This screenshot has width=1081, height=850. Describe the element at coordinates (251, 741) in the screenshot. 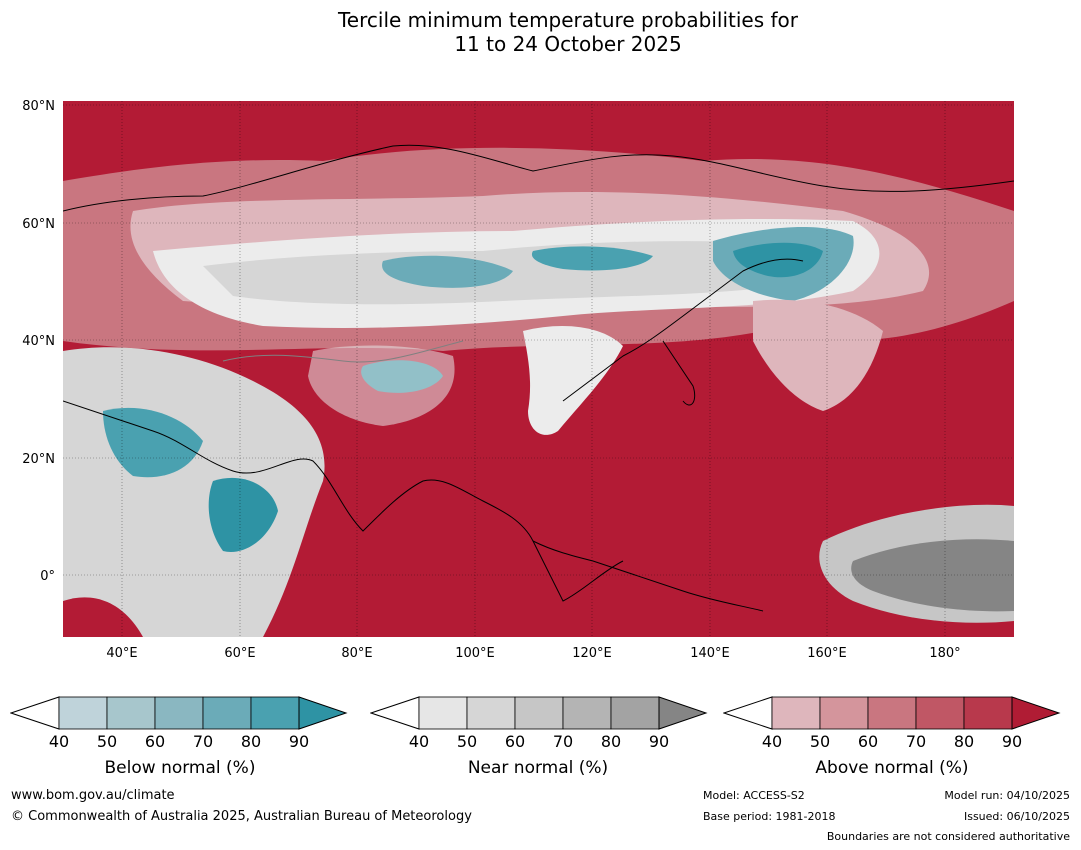

I see `legend-below-tick-80: 80` at that location.